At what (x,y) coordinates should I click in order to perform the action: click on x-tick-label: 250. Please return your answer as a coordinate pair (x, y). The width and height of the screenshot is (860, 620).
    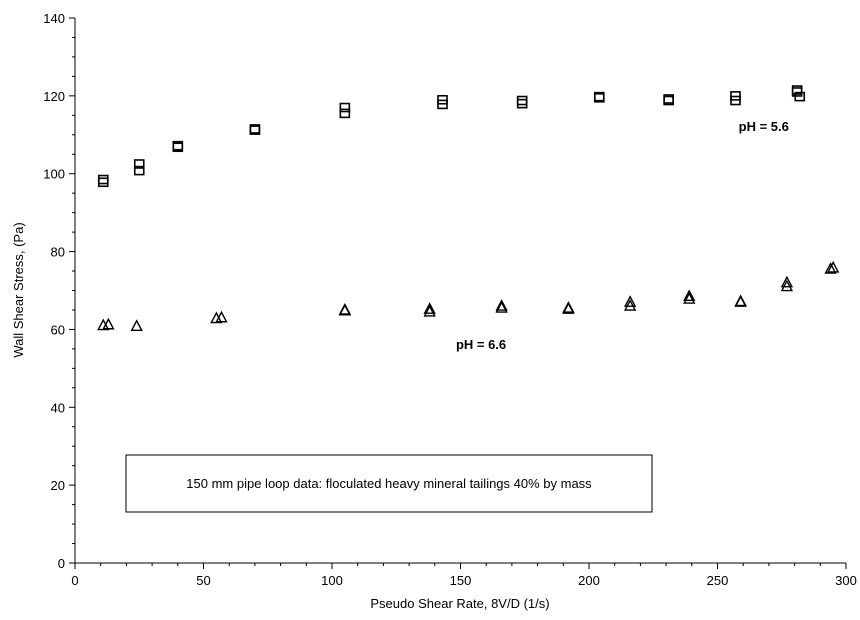
    Looking at the image, I should click on (718, 580).